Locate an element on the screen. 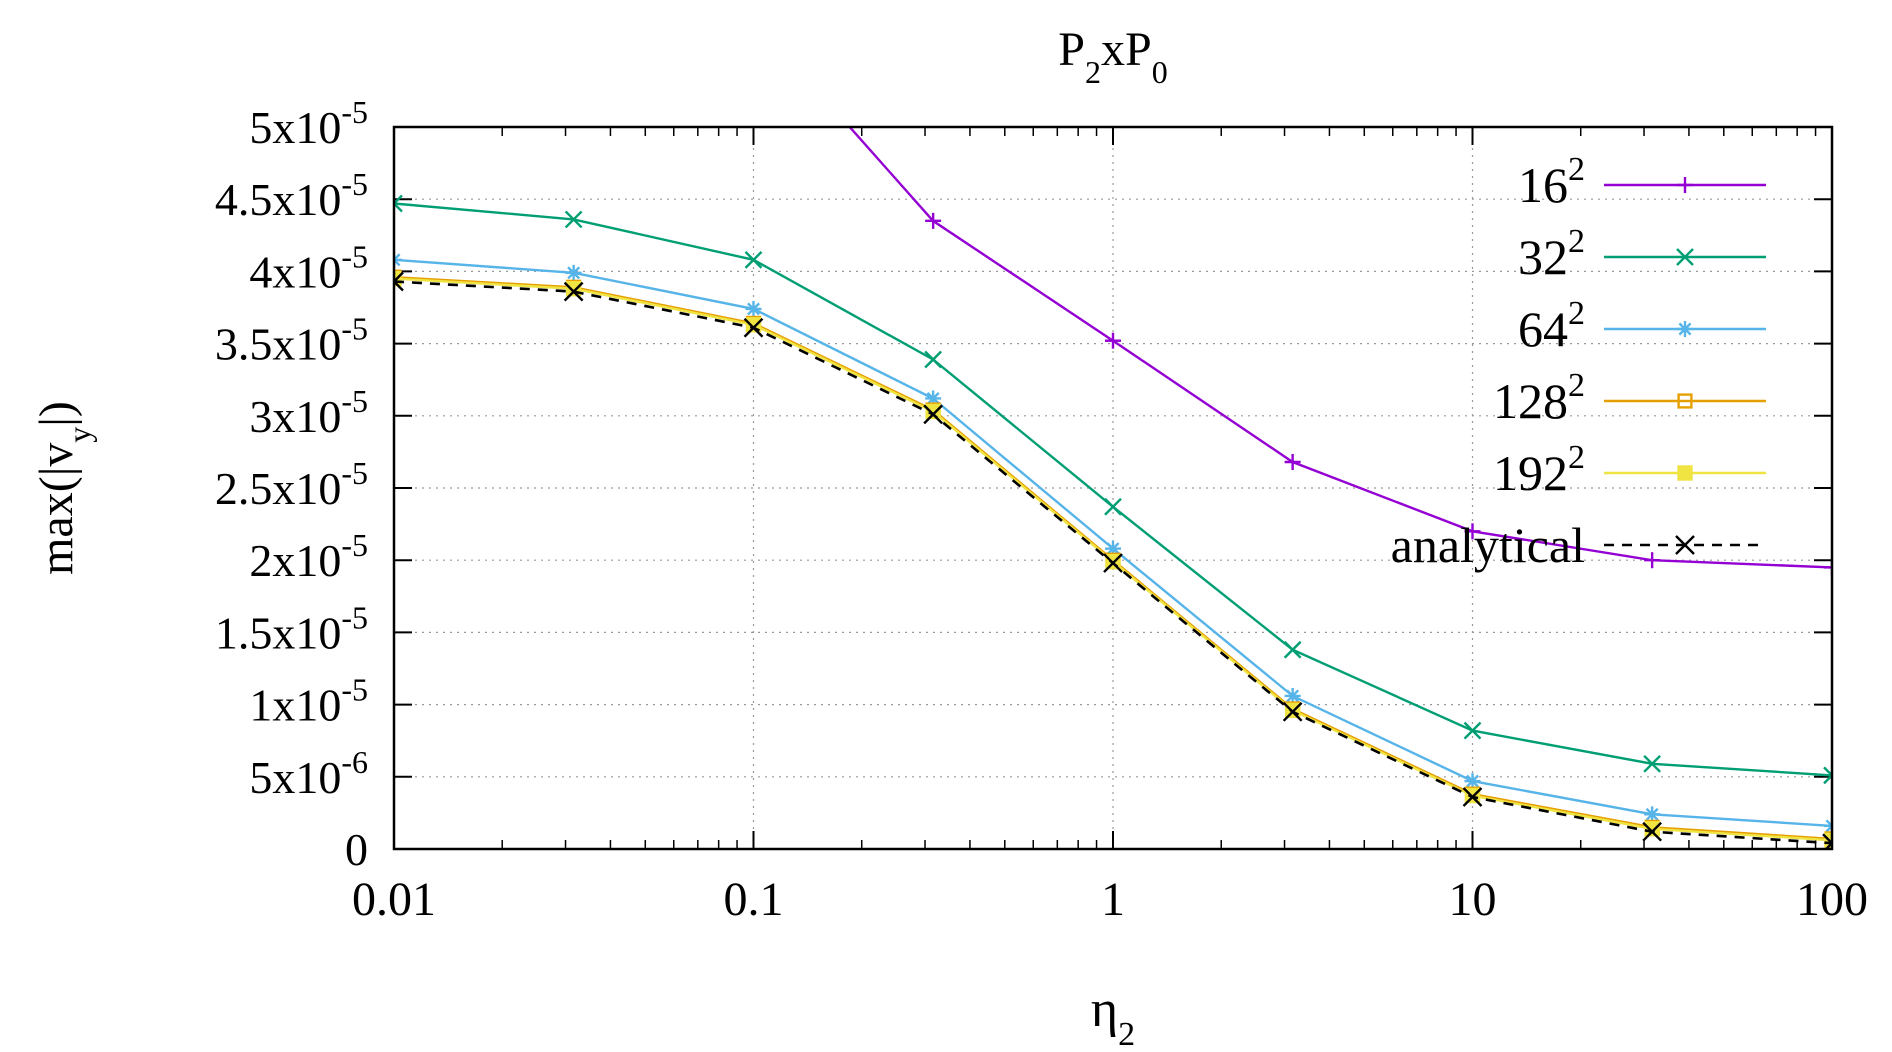 The height and width of the screenshot is (1052, 1892). x-tick-label: 1 is located at coordinates (1113, 899).